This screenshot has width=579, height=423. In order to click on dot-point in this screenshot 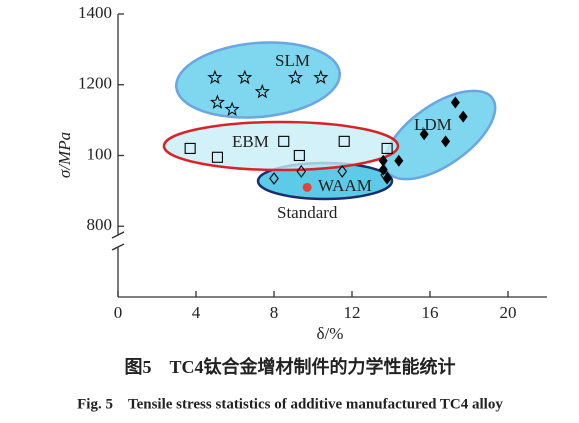, I will do `click(307, 187)`.